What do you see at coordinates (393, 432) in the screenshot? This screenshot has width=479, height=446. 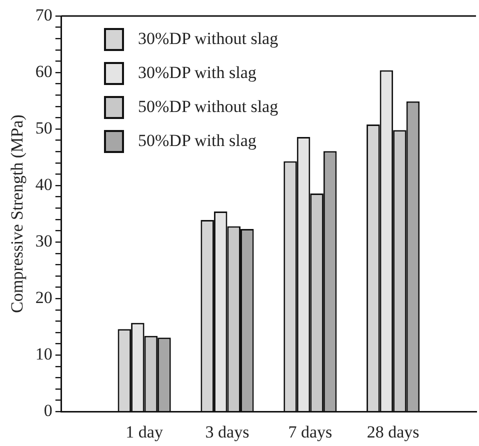 I see `x-tick-label: 28 days` at bounding box center [393, 432].